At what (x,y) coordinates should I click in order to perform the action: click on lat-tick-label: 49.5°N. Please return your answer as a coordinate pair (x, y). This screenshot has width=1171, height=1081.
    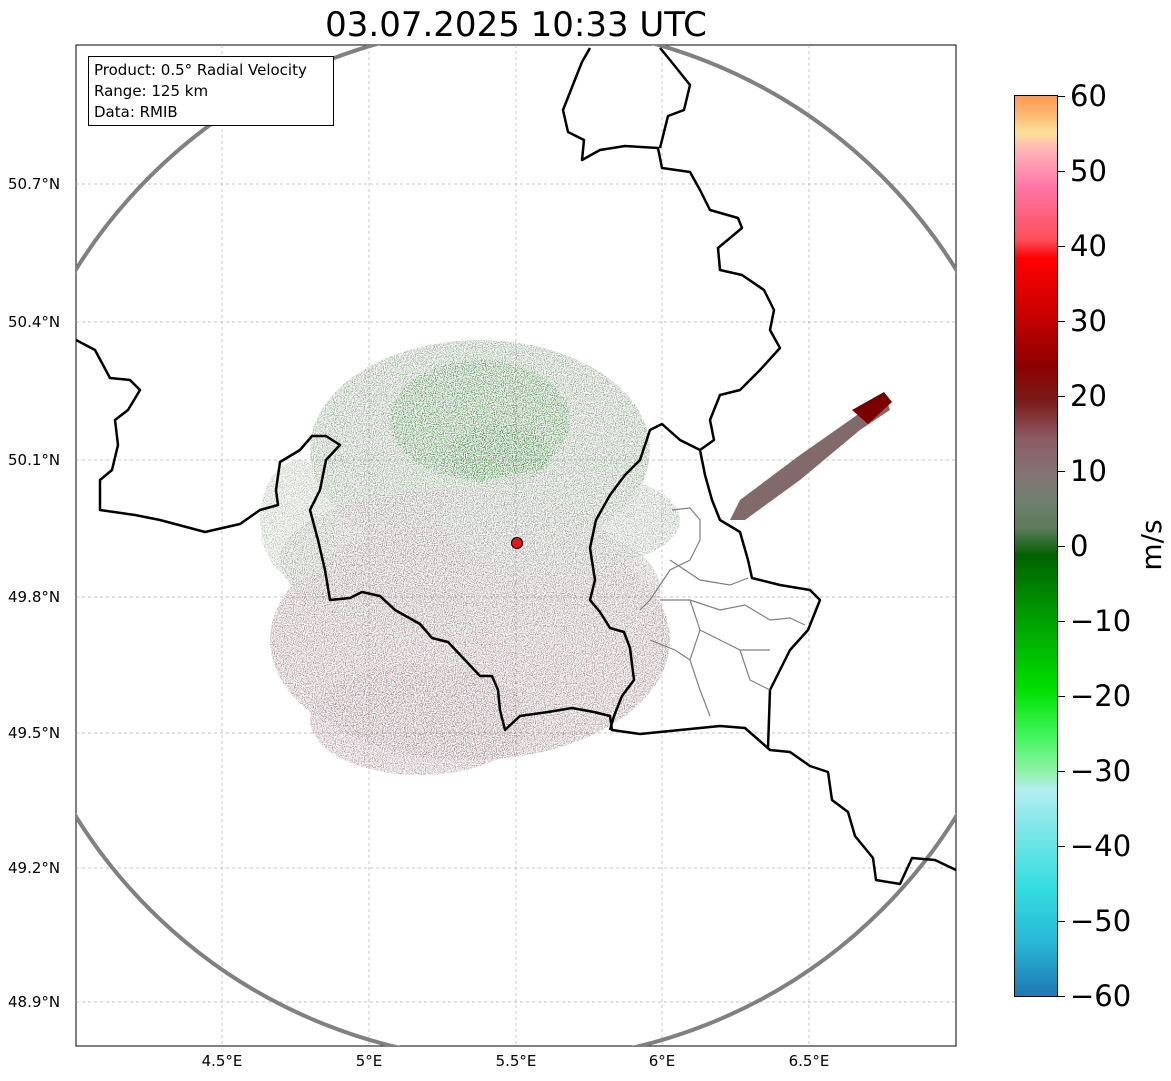
    Looking at the image, I should click on (34, 733).